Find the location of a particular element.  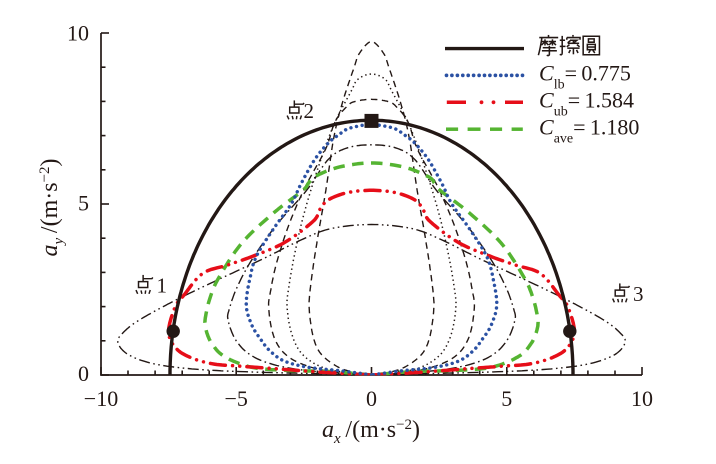

svg-text: 3 is located at coordinates (638, 294).